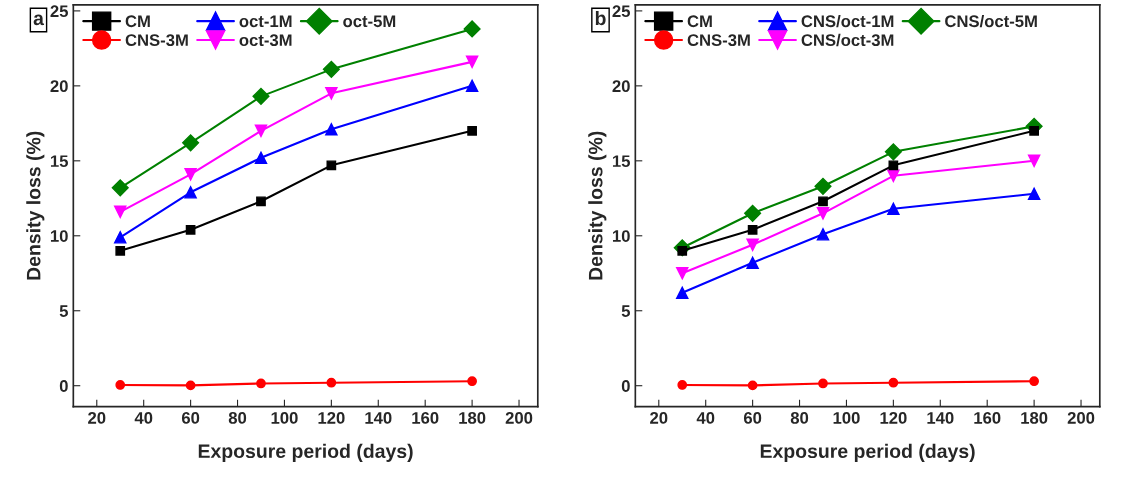 This screenshot has height=490, width=1128. Describe the element at coordinates (991, 21) in the screenshot. I see `legend-label: CNS/oct-5M` at that location.